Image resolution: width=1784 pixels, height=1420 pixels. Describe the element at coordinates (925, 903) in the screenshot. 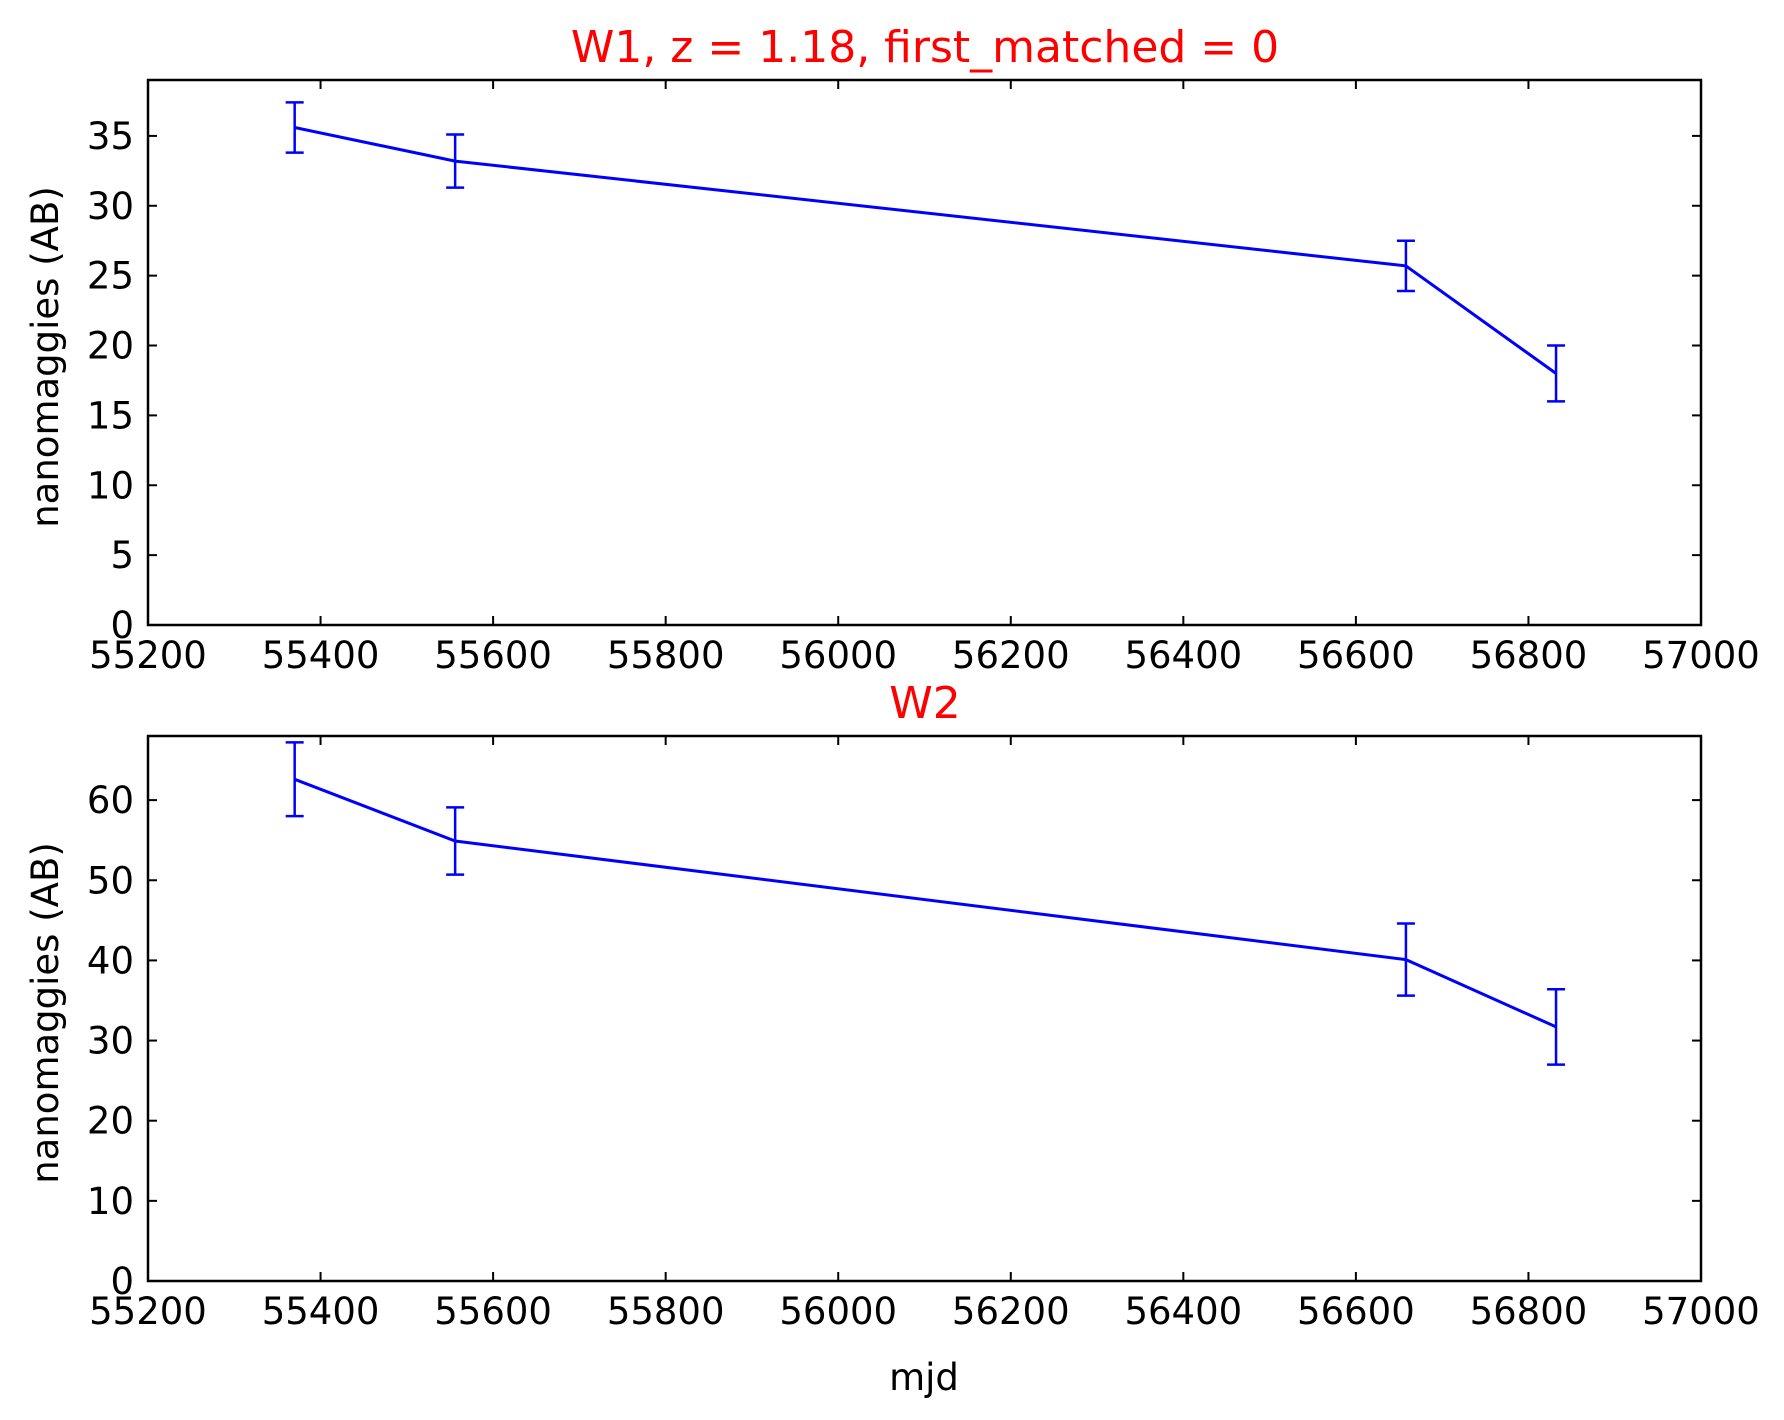

I see `w2-series-line` at that location.